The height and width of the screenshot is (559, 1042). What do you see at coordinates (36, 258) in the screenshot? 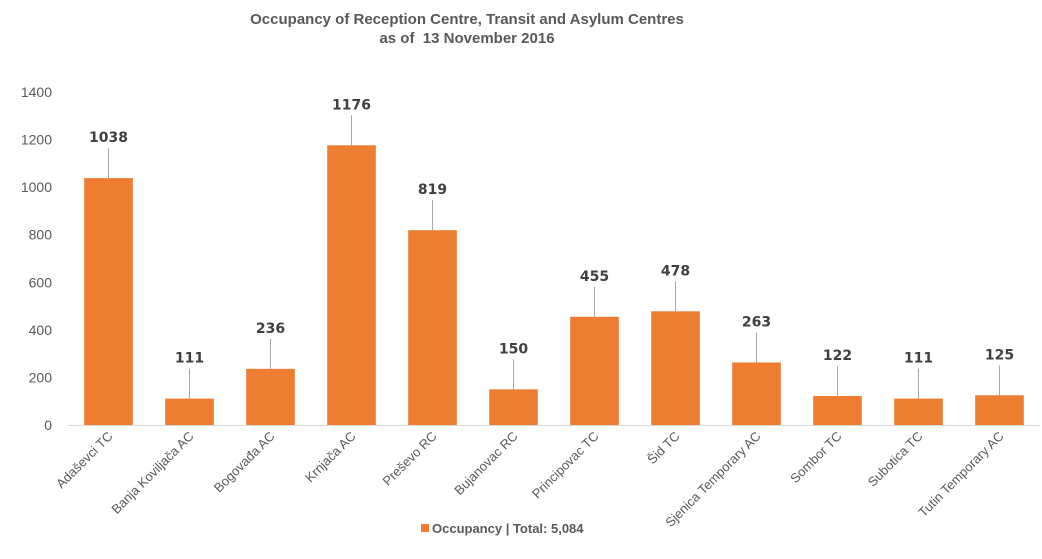
I see `y-axis: 0 200 400 600 800 1000 1200 1400` at bounding box center [36, 258].